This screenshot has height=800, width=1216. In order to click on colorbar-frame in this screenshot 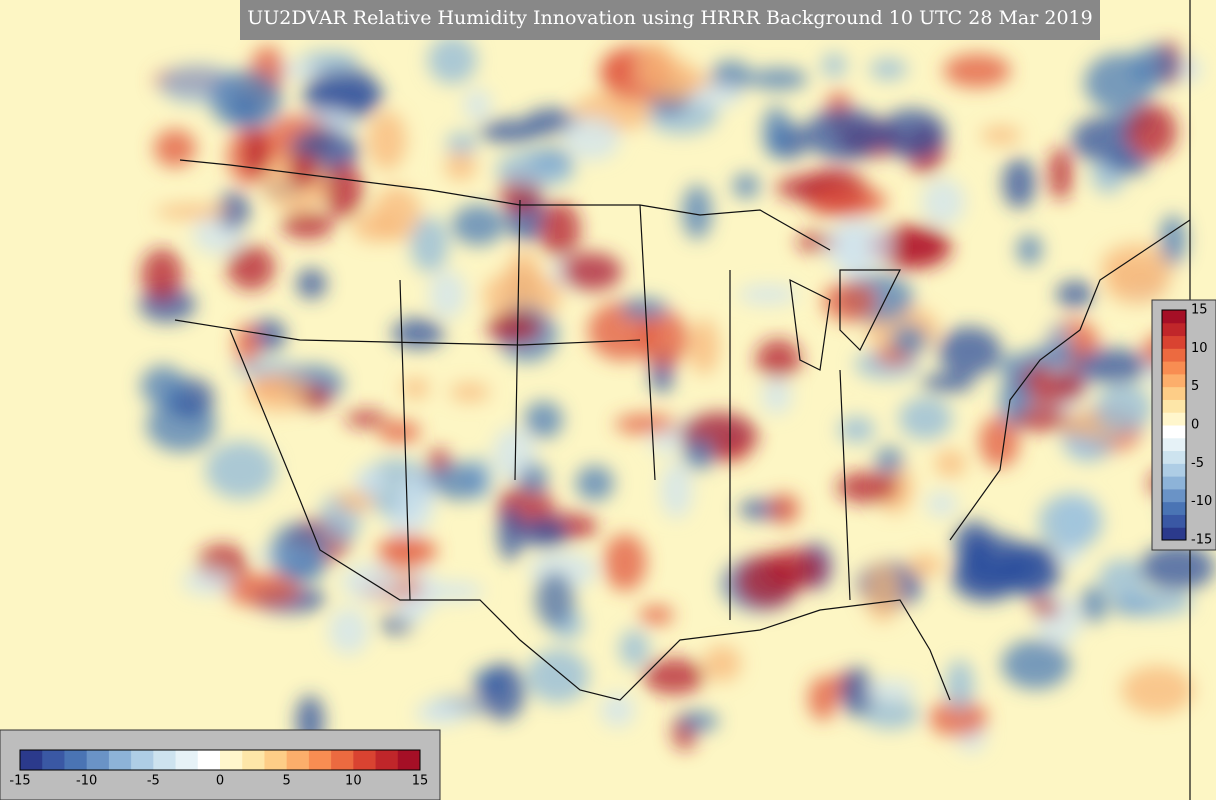, I will do `click(220, 760)`.